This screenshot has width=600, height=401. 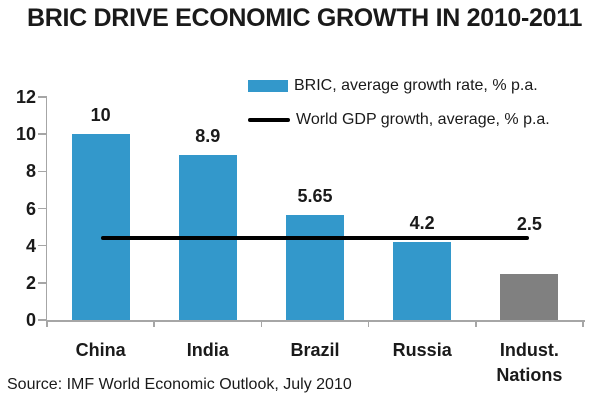 What do you see at coordinates (269, 120) in the screenshot?
I see `legend-line-swatch` at bounding box center [269, 120].